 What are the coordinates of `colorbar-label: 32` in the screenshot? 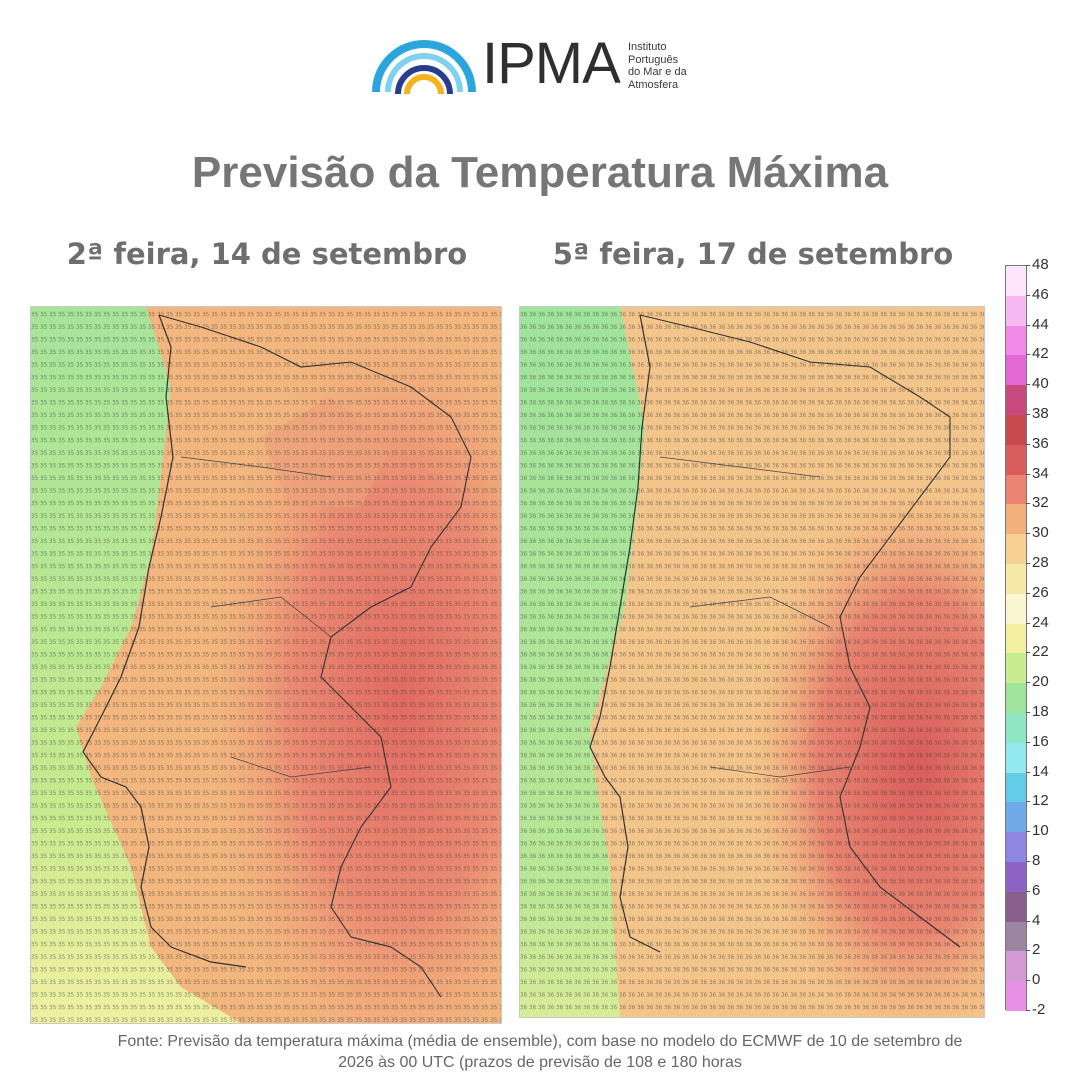 It's located at (1040, 503).